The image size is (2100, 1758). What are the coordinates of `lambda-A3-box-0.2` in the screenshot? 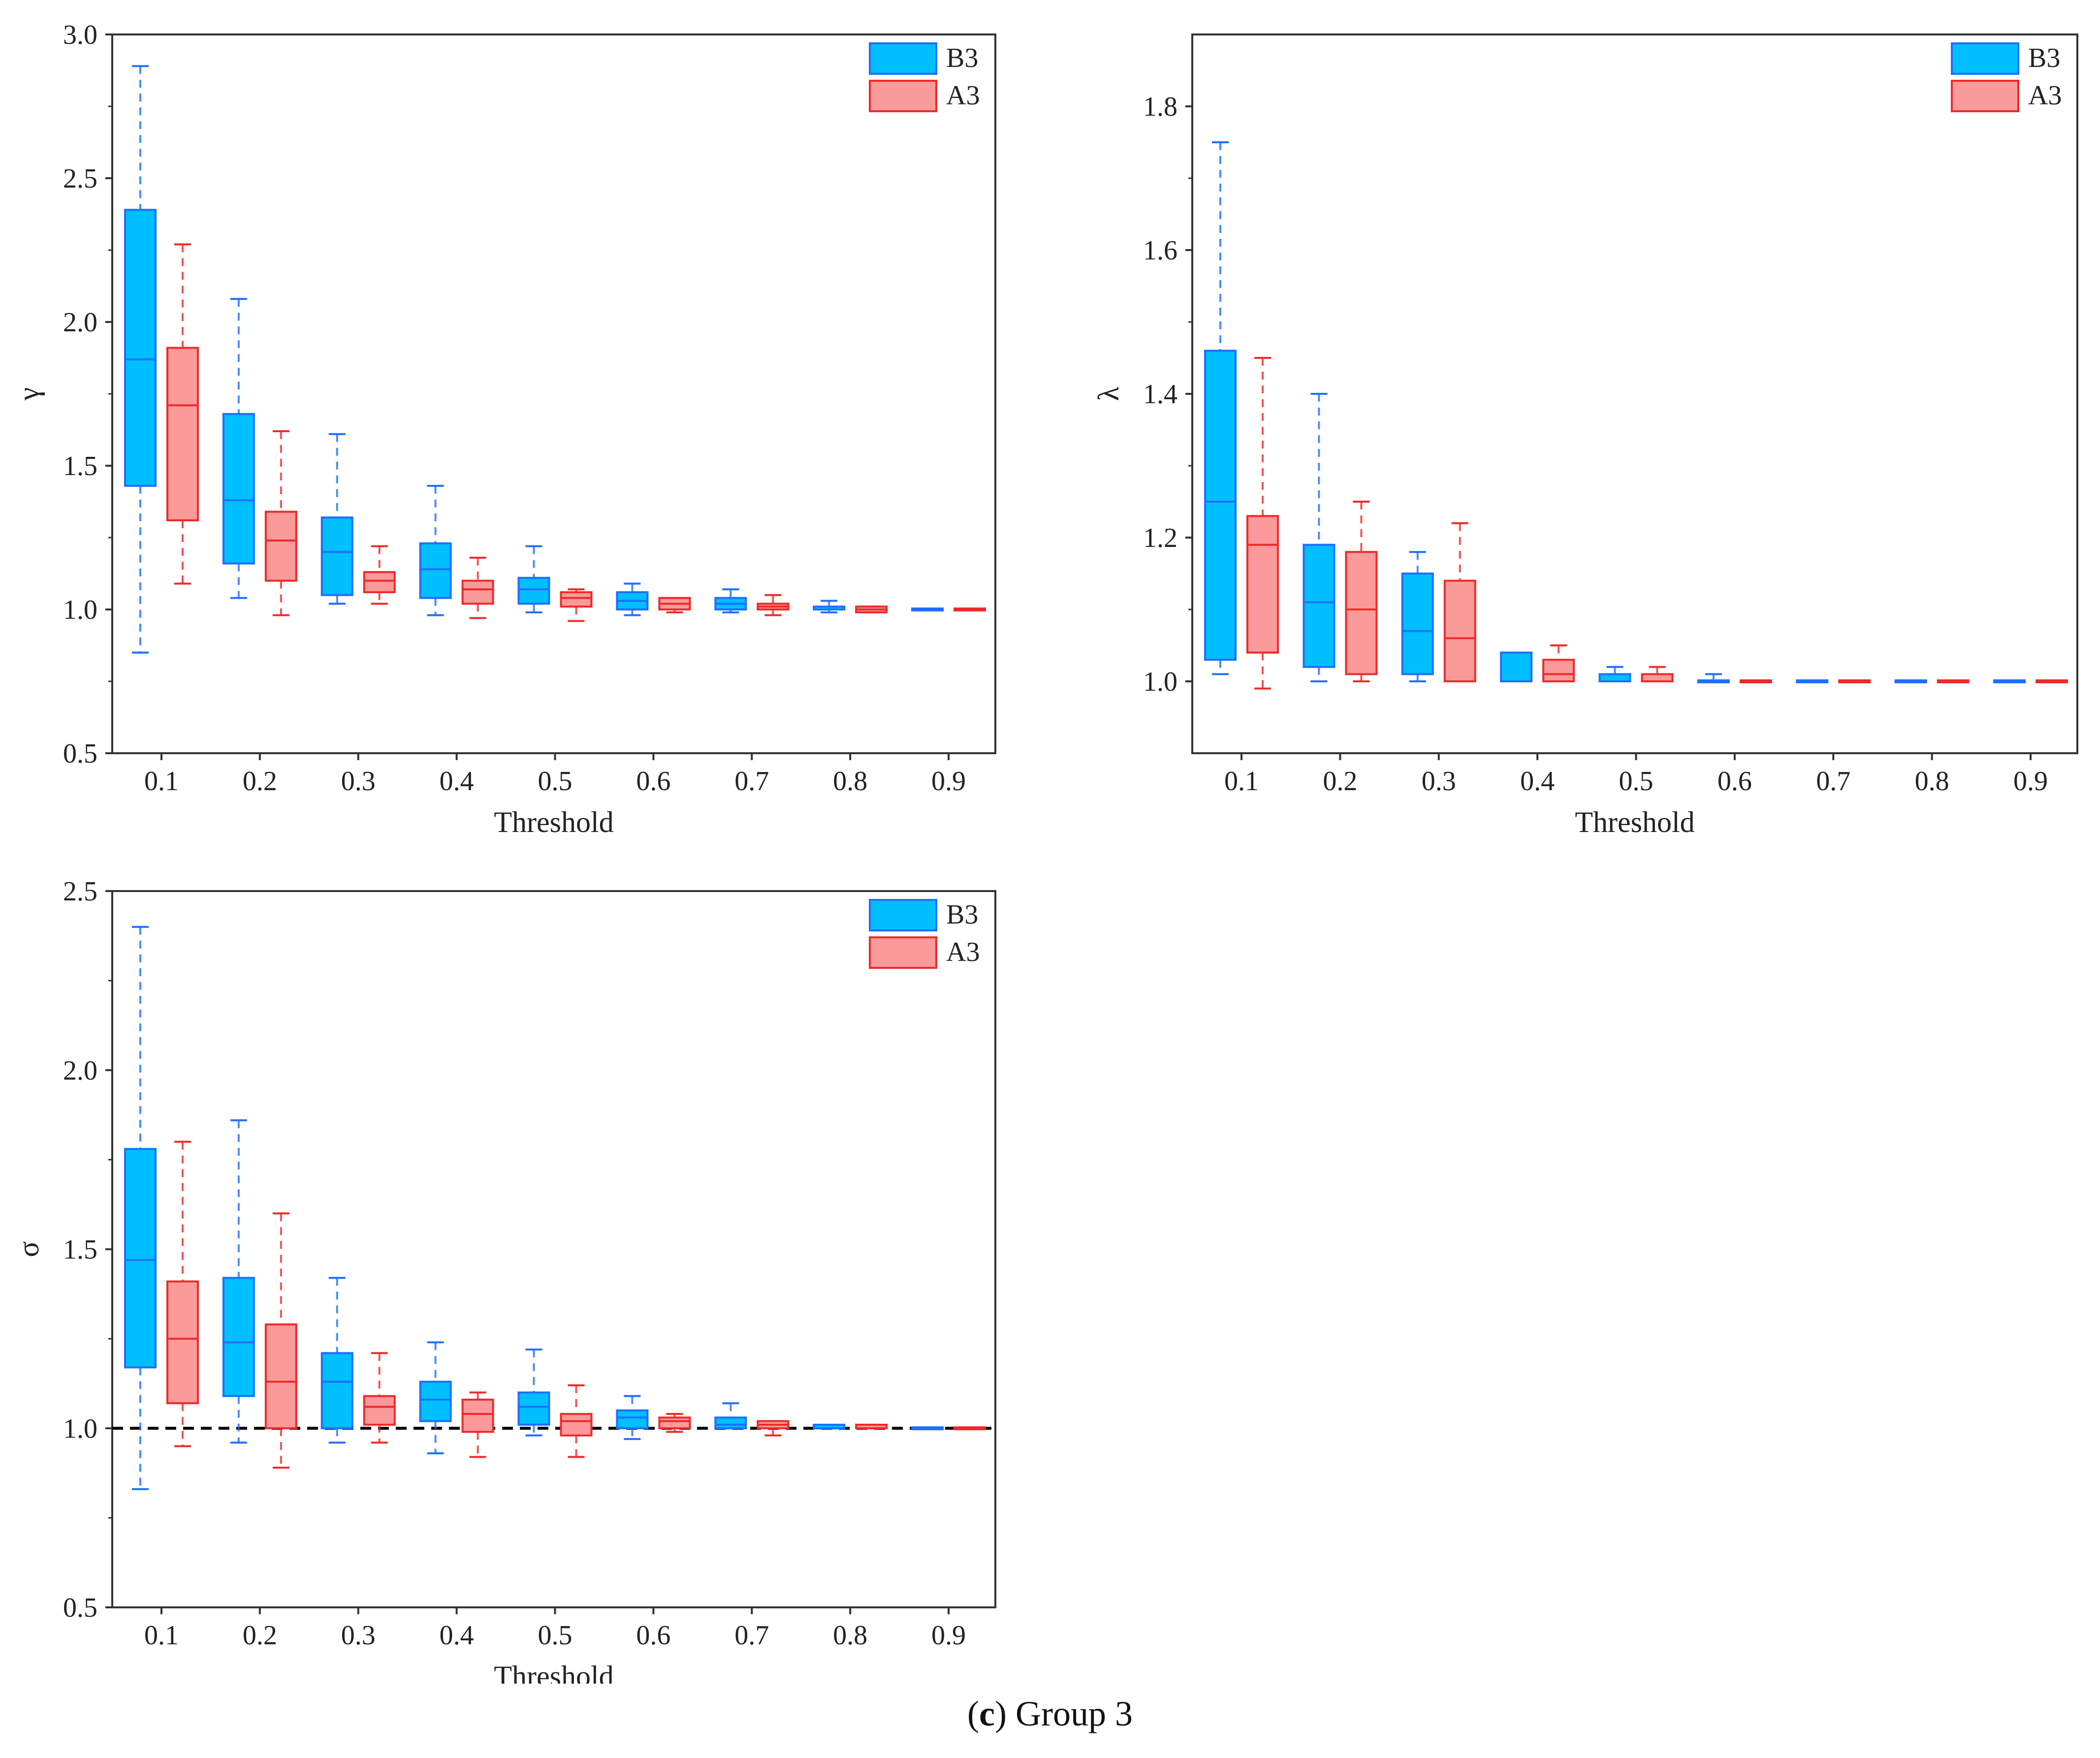 It's located at (1362, 591).